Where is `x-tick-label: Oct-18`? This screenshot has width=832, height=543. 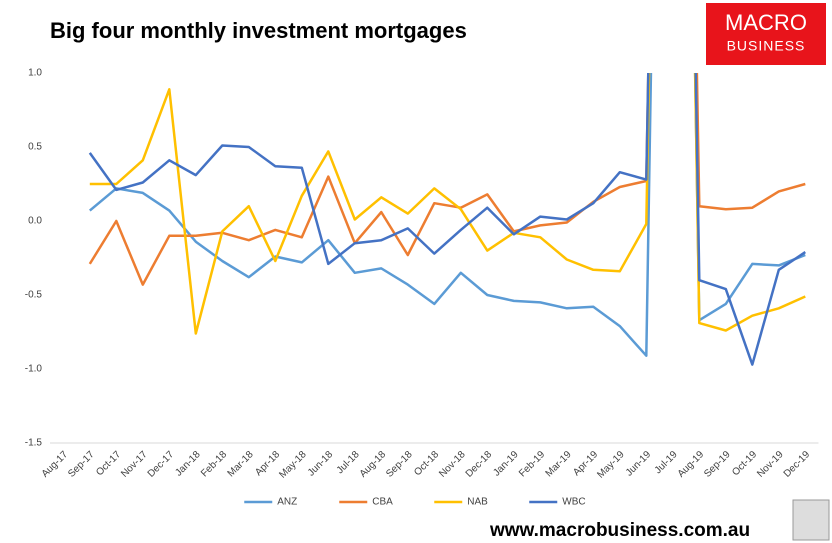
x-tick-label: Oct-18 is located at coordinates (426, 463).